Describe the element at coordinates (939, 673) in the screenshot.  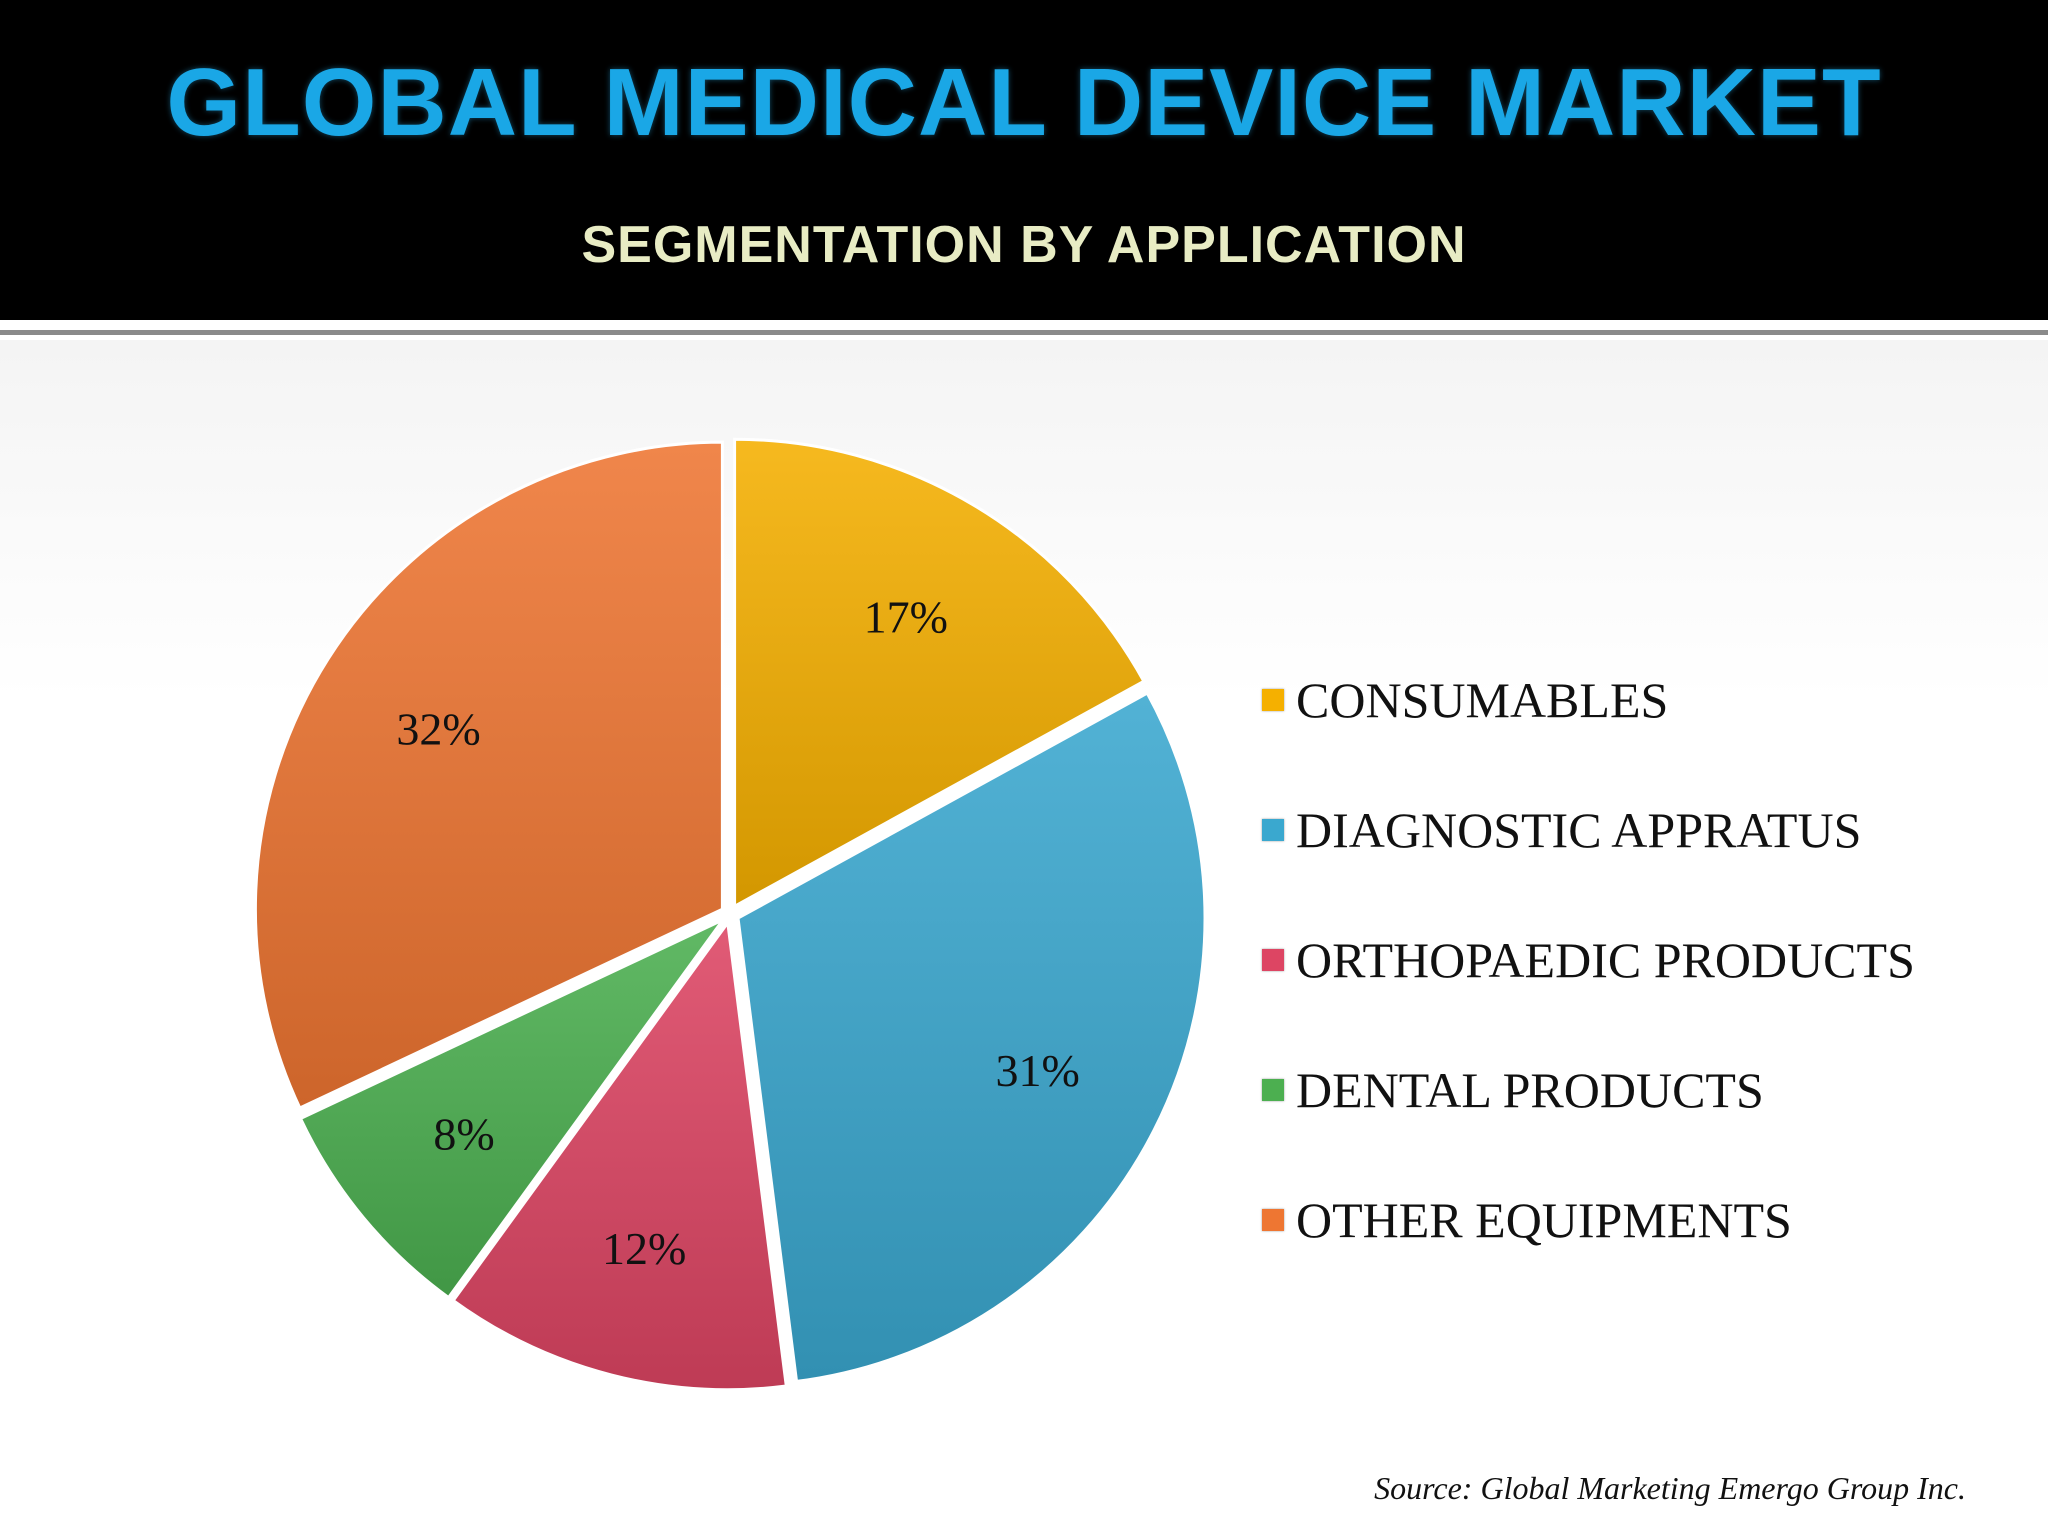
I see `pie-slice-consumables` at that location.